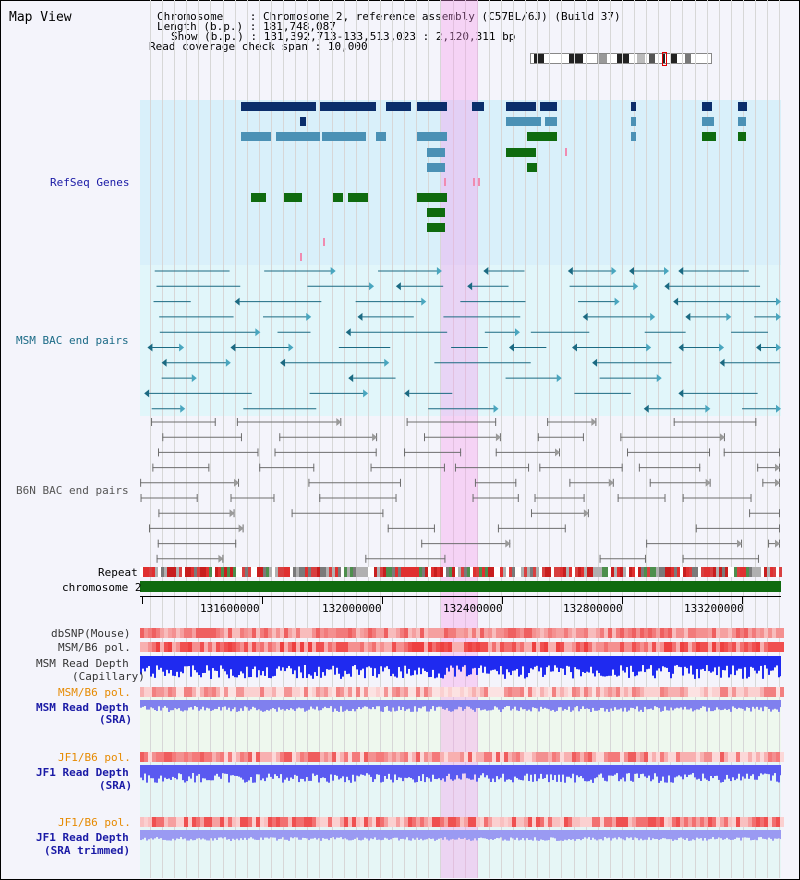 Image resolution: width=800 pixels, height=880 pixels. I want to click on repeat-track, so click(461, 572).